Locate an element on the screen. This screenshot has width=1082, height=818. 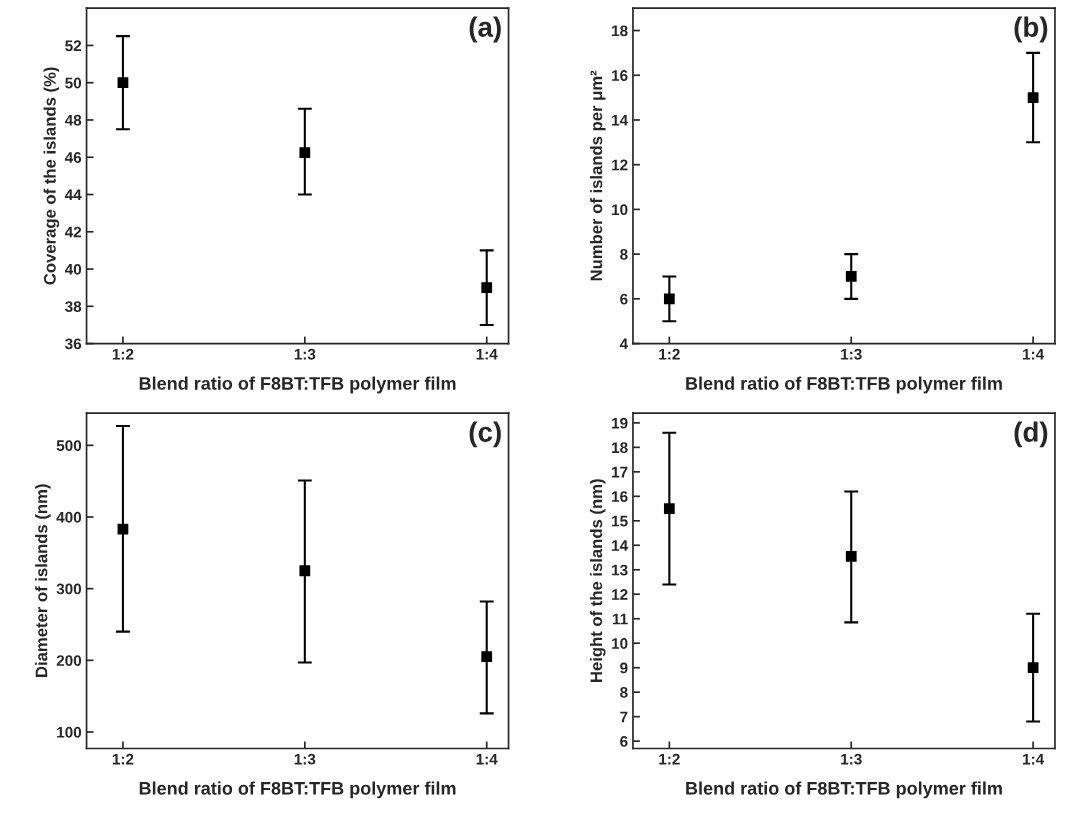
annotation: (b) is located at coordinates (1031, 29).